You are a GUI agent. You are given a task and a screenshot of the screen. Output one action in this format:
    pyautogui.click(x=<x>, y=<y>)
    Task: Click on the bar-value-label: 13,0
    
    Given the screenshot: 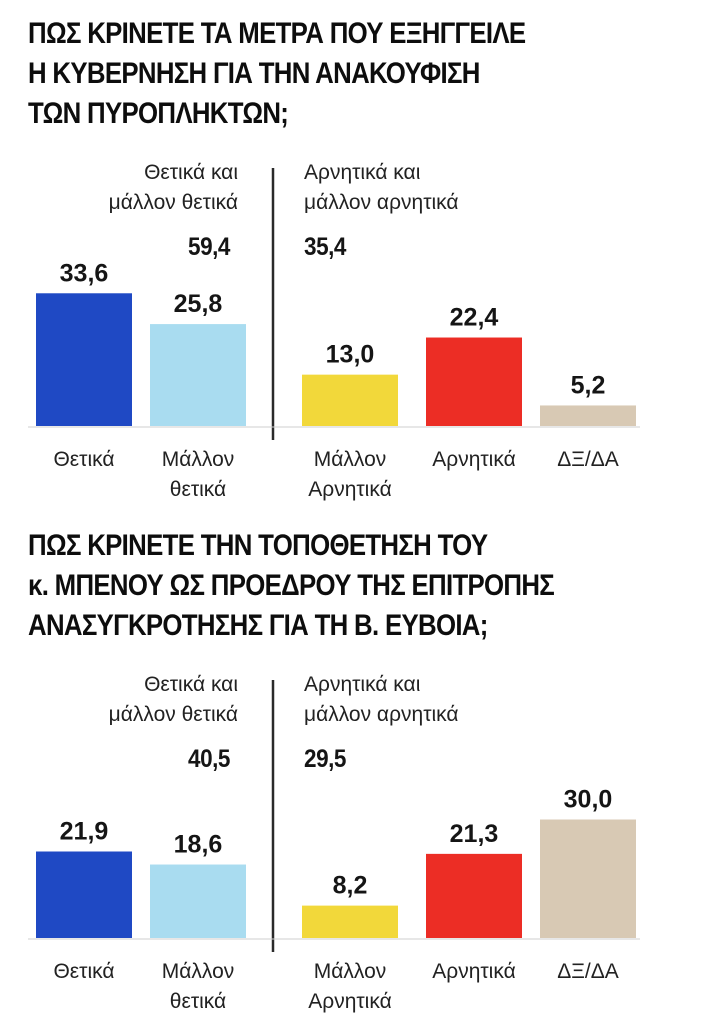 What is the action you would take?
    pyautogui.click(x=350, y=355)
    